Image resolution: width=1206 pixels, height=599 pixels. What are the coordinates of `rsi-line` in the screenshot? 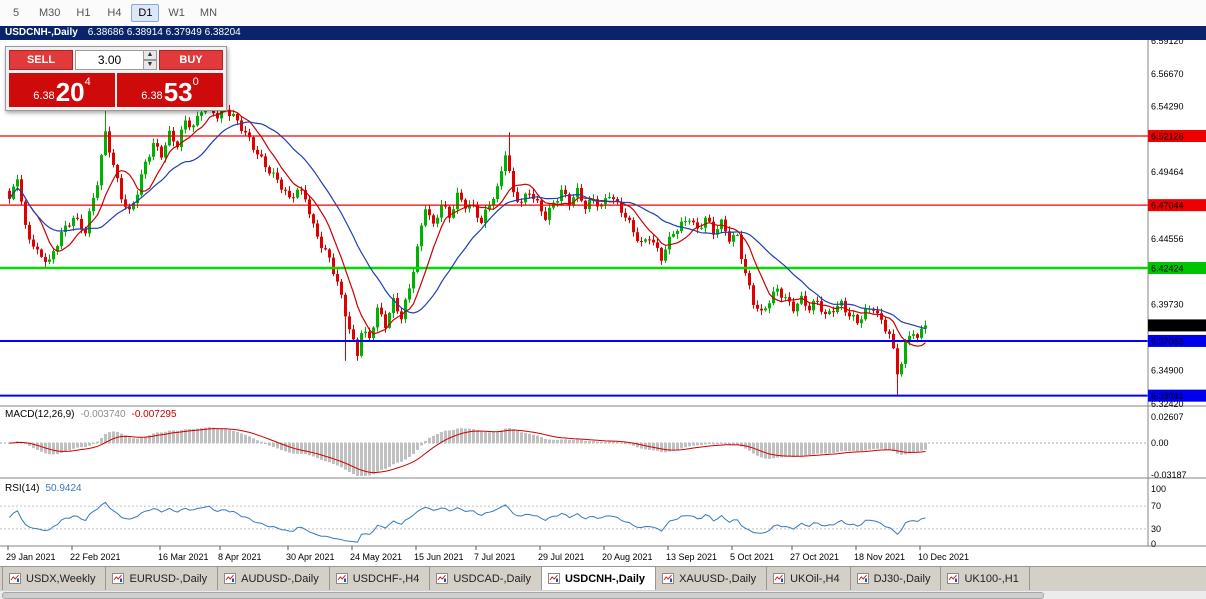 It's located at (467, 522).